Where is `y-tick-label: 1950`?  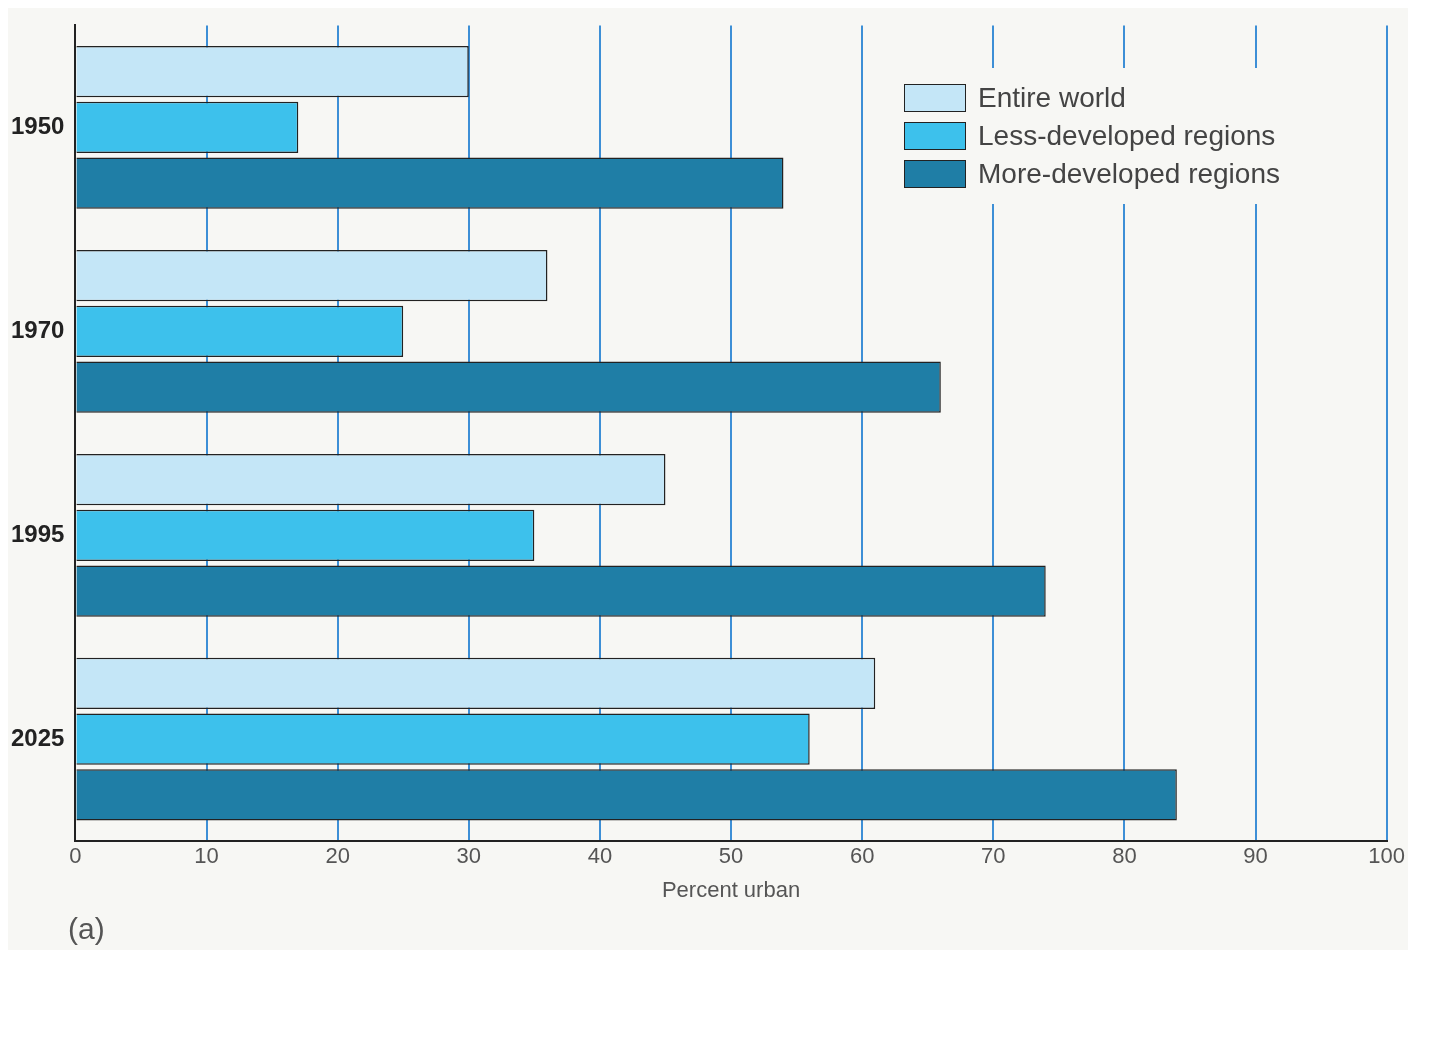
y-tick-label: 1950 is located at coordinates (38, 125).